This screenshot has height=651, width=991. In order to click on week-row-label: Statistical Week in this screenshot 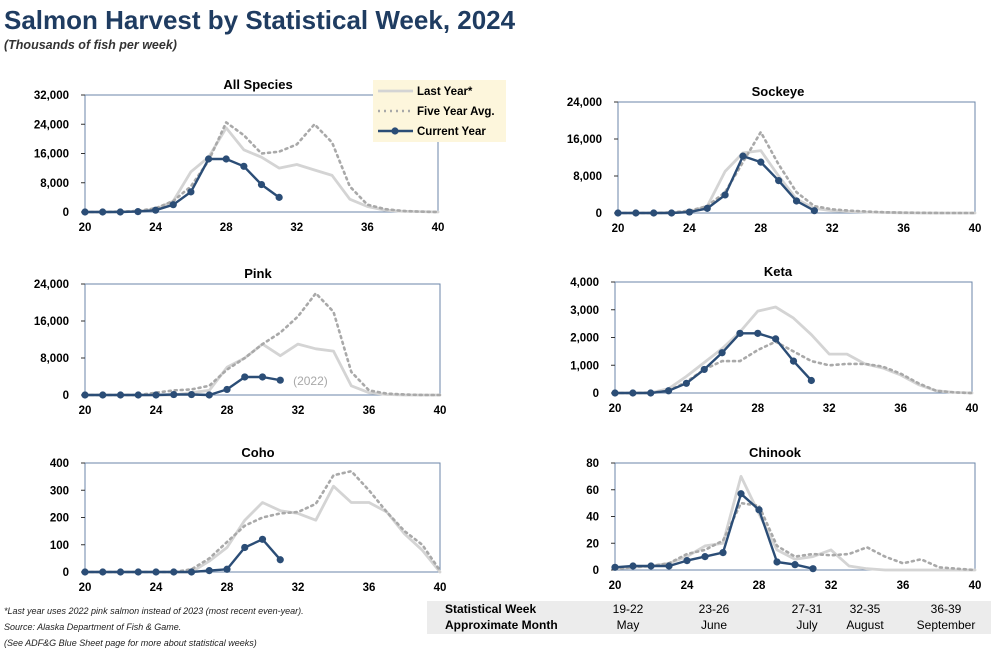, I will do `click(491, 609)`.